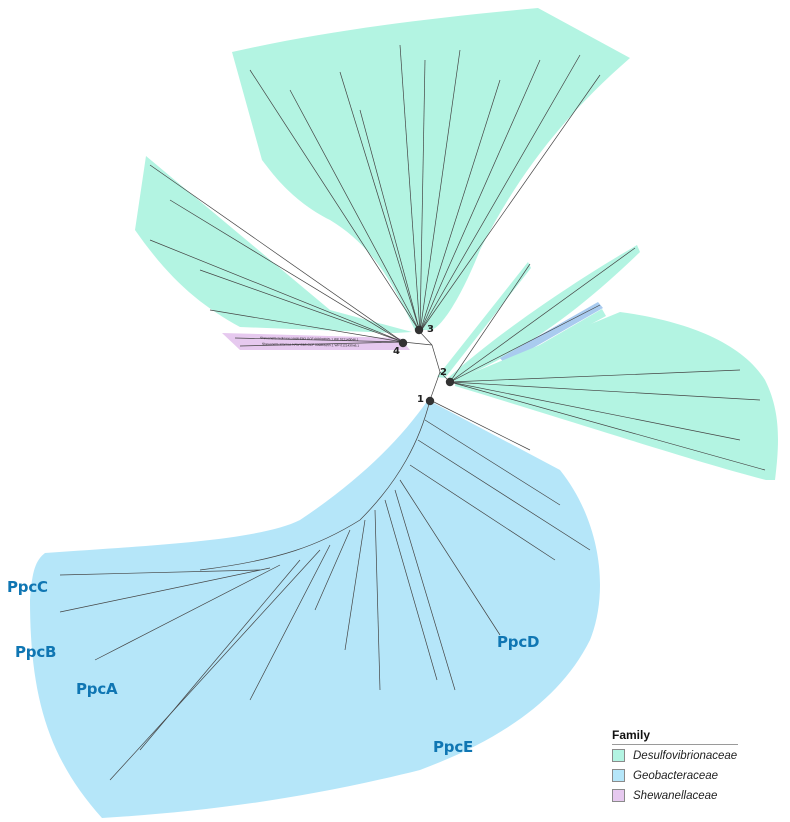 This screenshot has height=822, width=790. I want to click on desulfovibrionaceae-region-left, so click(273, 244).